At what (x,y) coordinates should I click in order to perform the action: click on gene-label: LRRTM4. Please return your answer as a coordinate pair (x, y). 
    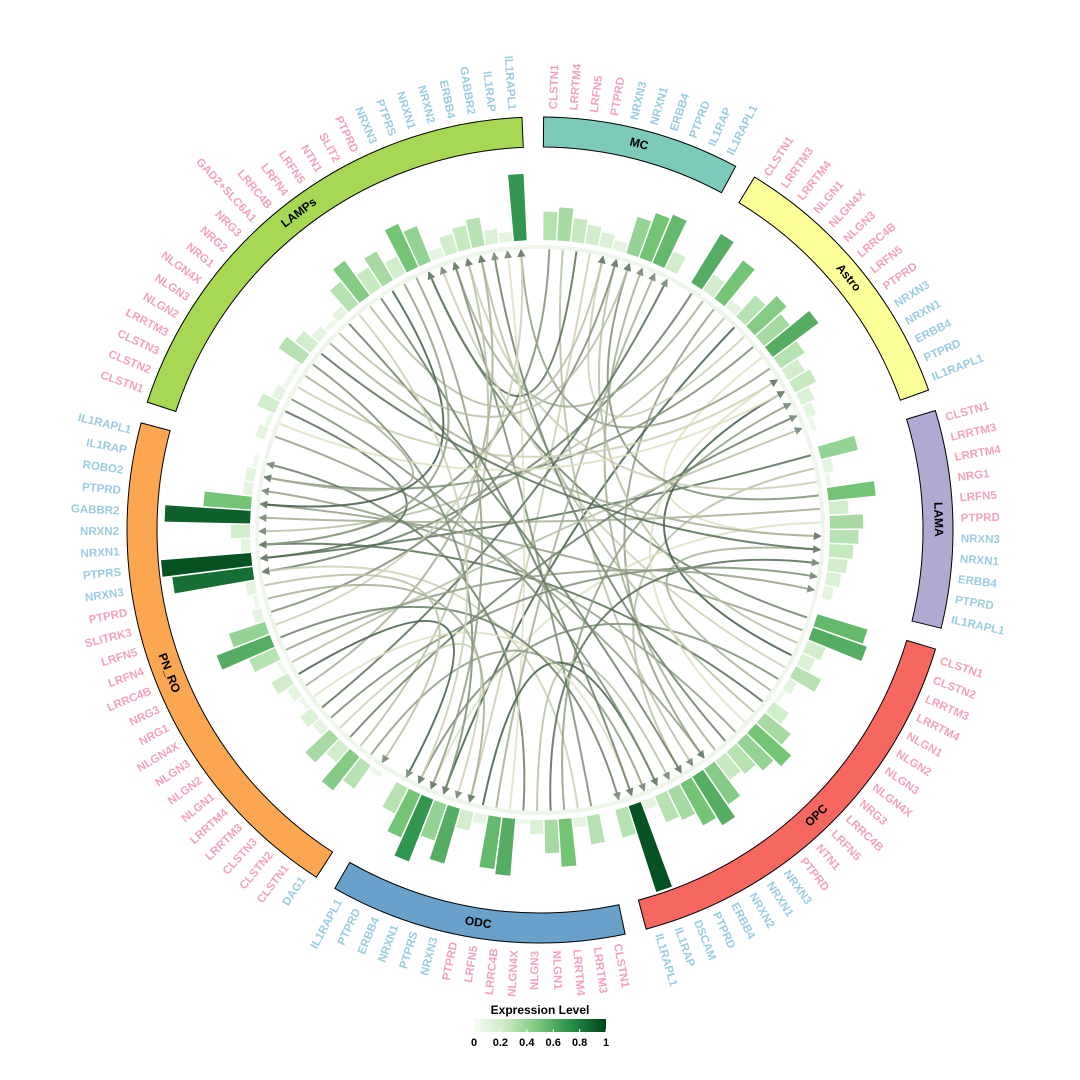
    Looking at the image, I should click on (978, 454).